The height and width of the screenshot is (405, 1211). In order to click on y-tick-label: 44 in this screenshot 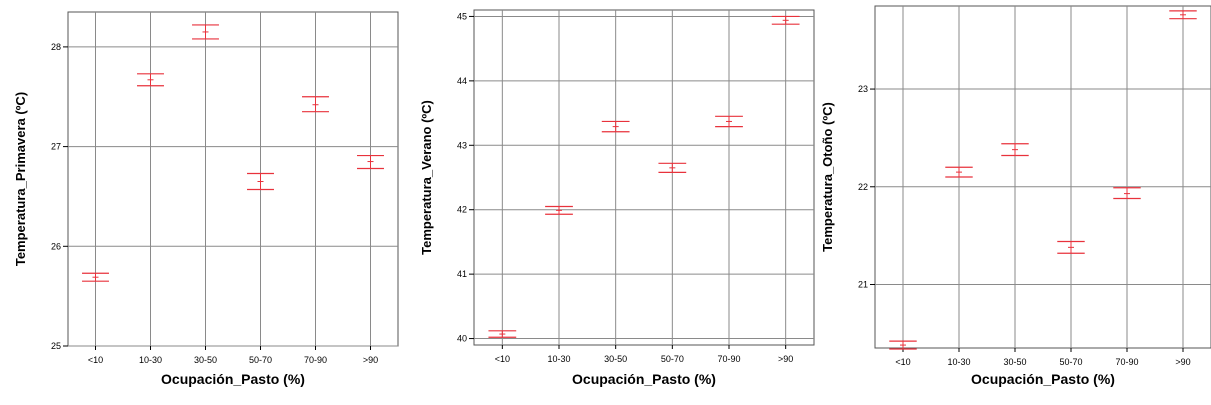, I will do `click(462, 81)`.